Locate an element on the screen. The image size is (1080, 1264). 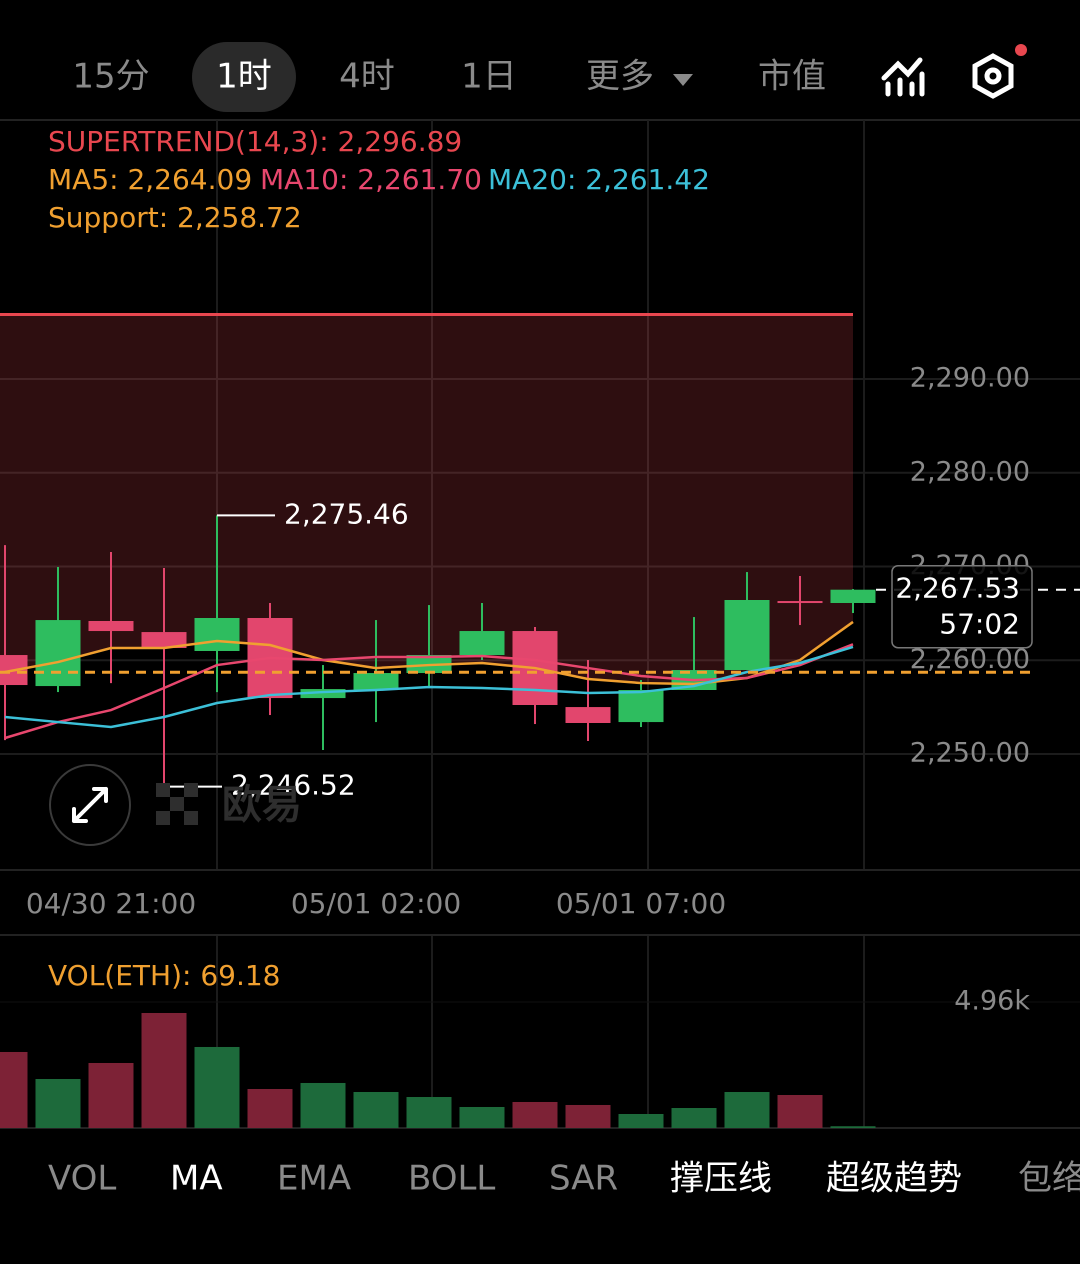
y-tick-label: 2,260.00 is located at coordinates (970, 659).